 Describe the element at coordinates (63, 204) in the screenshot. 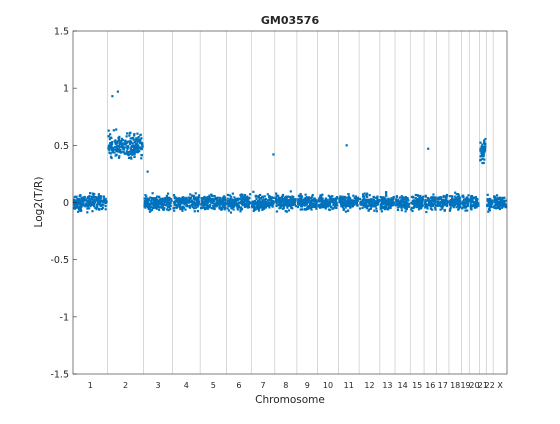

I see `y-axis-ticks: 1.5 1 0.5 0 -0.5 -1 -1.5` at that location.